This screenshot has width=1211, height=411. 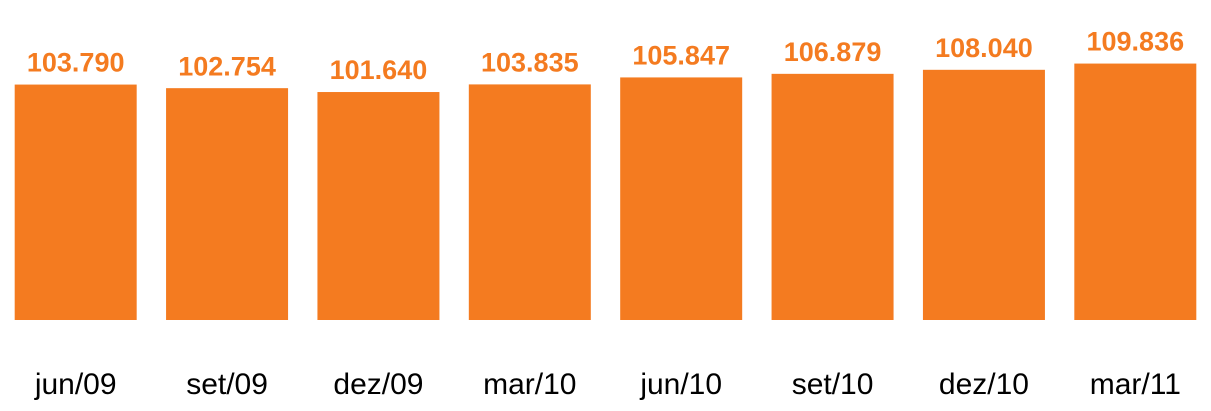 I want to click on value-label: 106.879, so click(x=833, y=52).